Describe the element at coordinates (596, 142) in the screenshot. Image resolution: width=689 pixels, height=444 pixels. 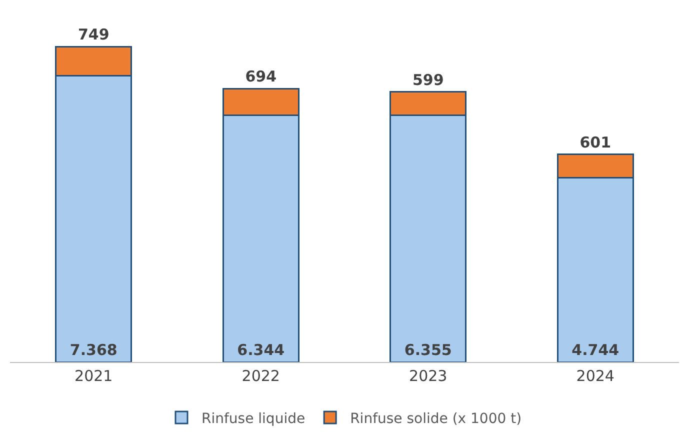
I see `data-label: 601` at that location.